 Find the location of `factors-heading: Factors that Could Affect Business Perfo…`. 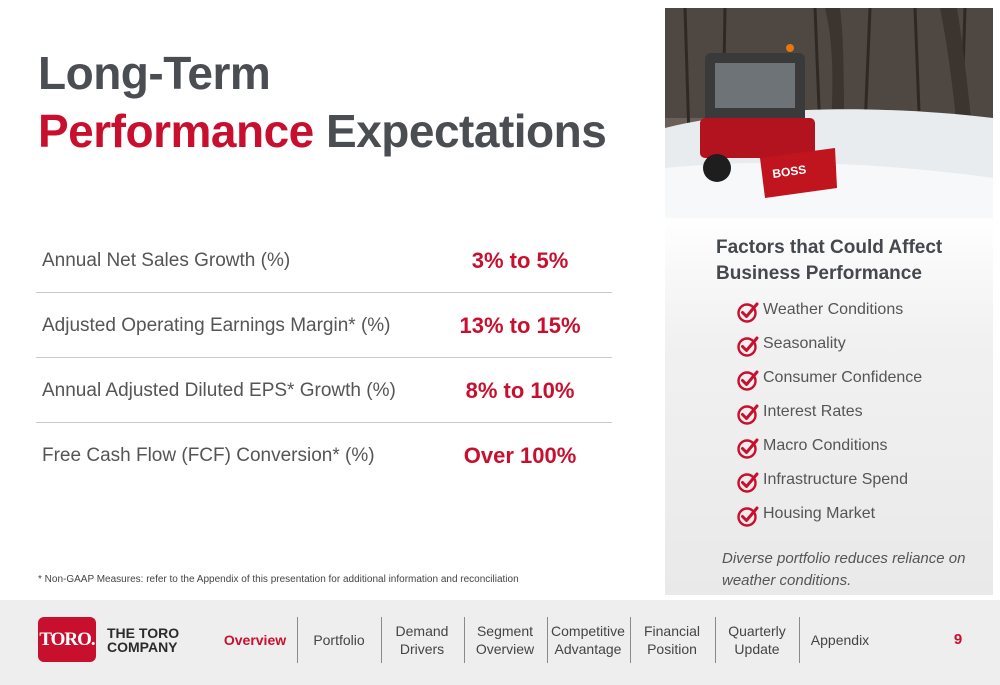

factors-heading: Factors that Could Affect Business Perfo… is located at coordinates (829, 260).